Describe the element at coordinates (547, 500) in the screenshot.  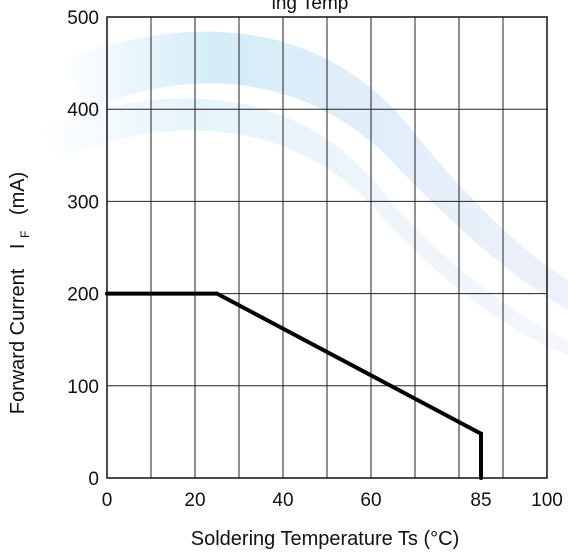
I see `x-tick-label: 100` at that location.